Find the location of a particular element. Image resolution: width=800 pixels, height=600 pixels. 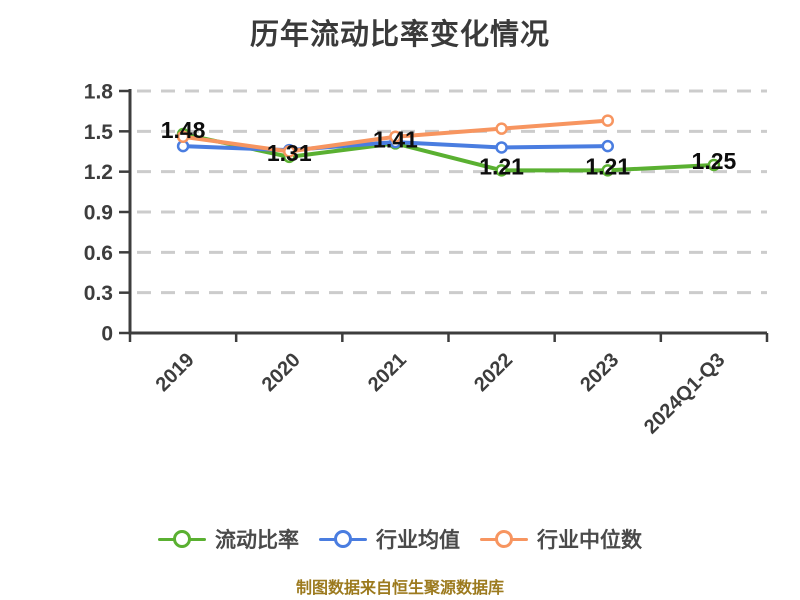

legend-label-industry-median: 行业中位数 is located at coordinates (589, 540).